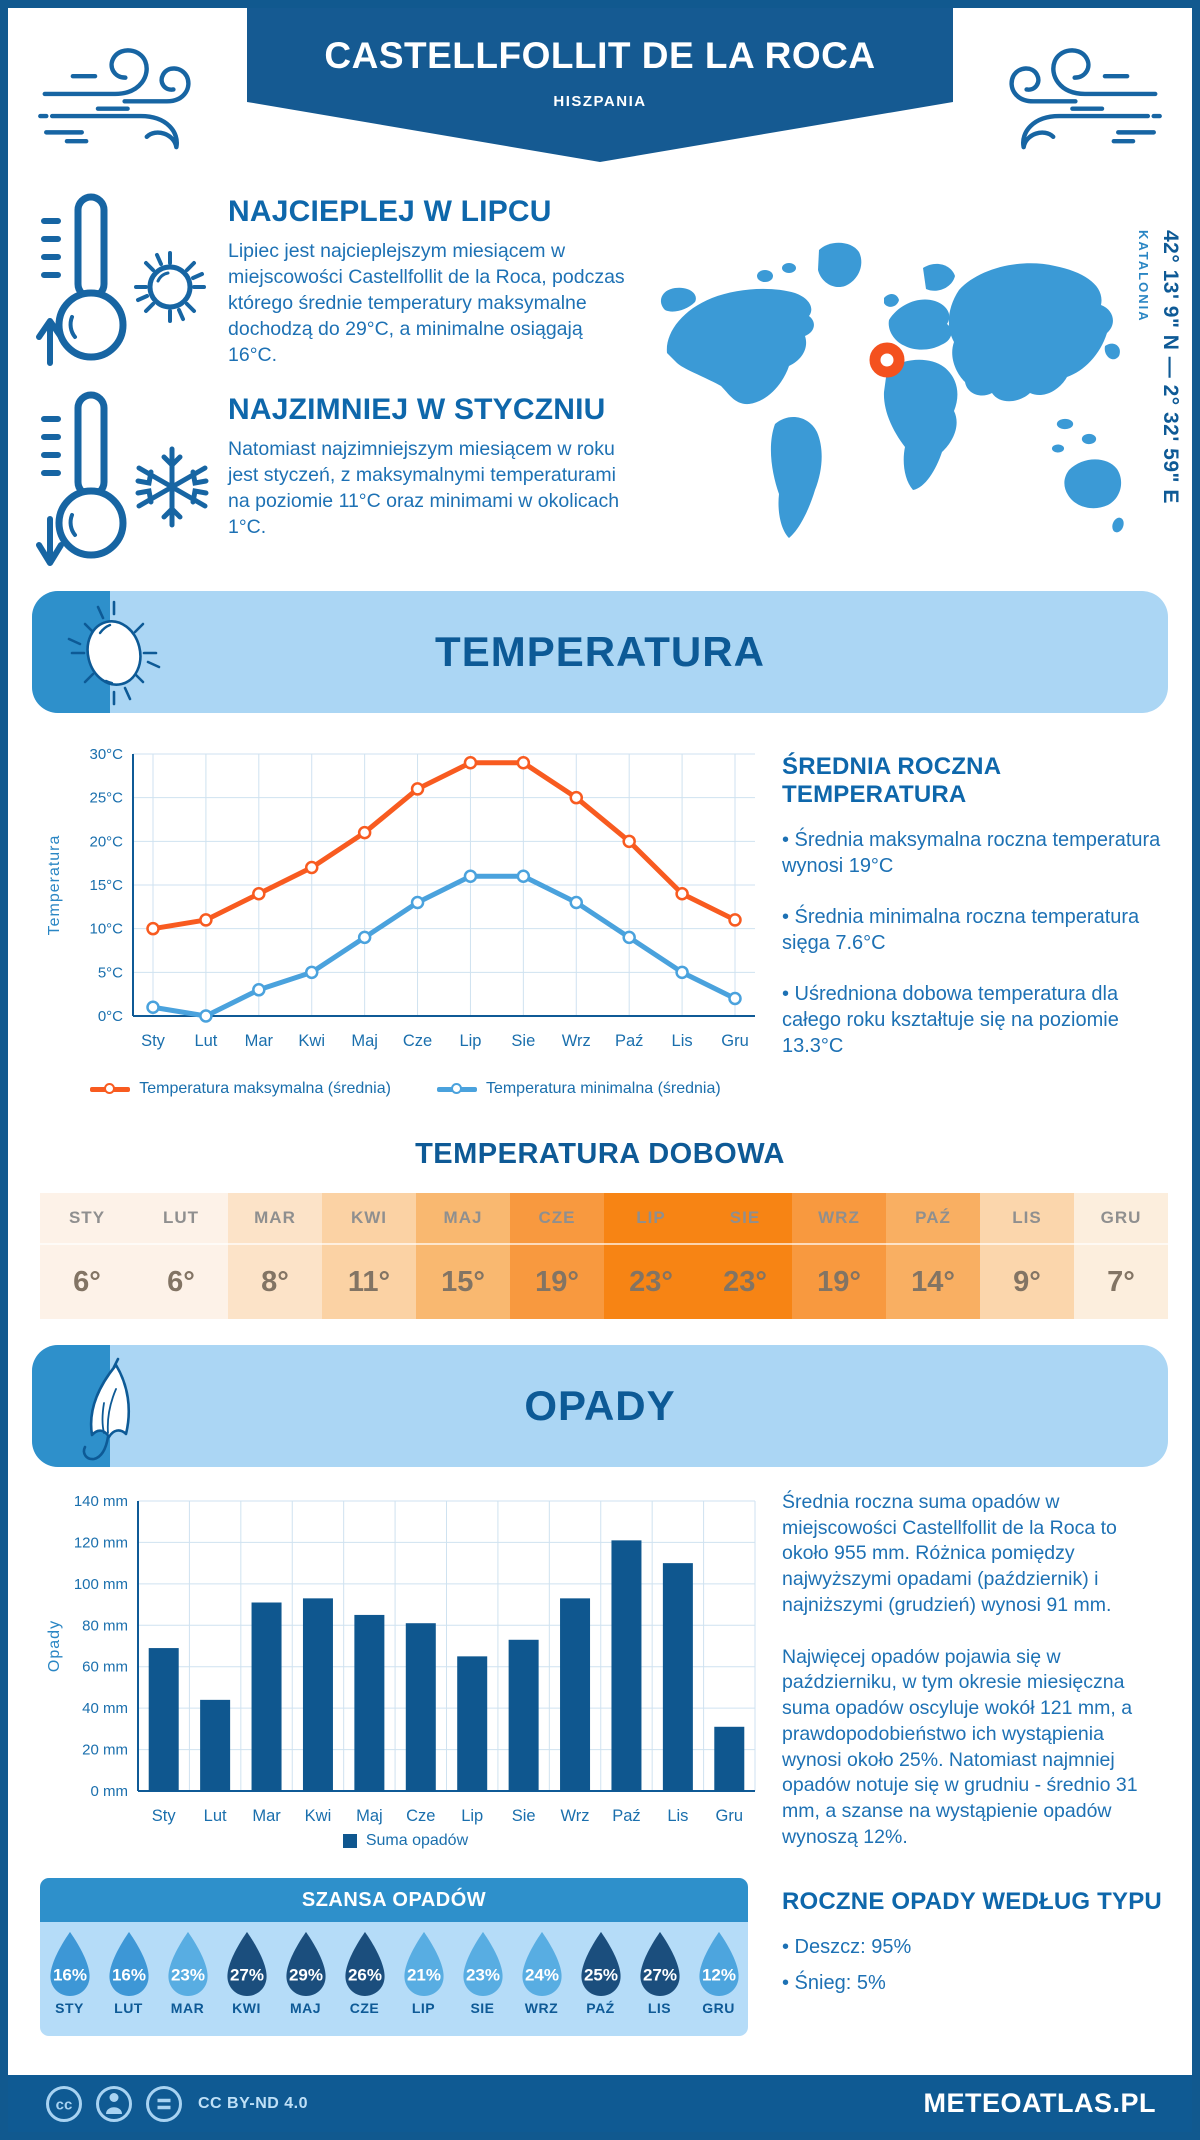 The image size is (1200, 2140). What do you see at coordinates (882, 390) in the screenshot?
I see `world-map` at bounding box center [882, 390].